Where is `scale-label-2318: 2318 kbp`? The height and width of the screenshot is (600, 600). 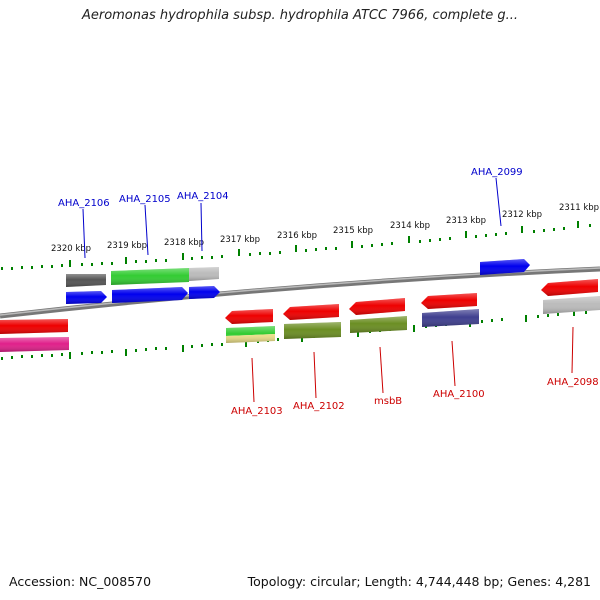 scale-label-2318: 2318 kbp is located at coordinates (184, 243).